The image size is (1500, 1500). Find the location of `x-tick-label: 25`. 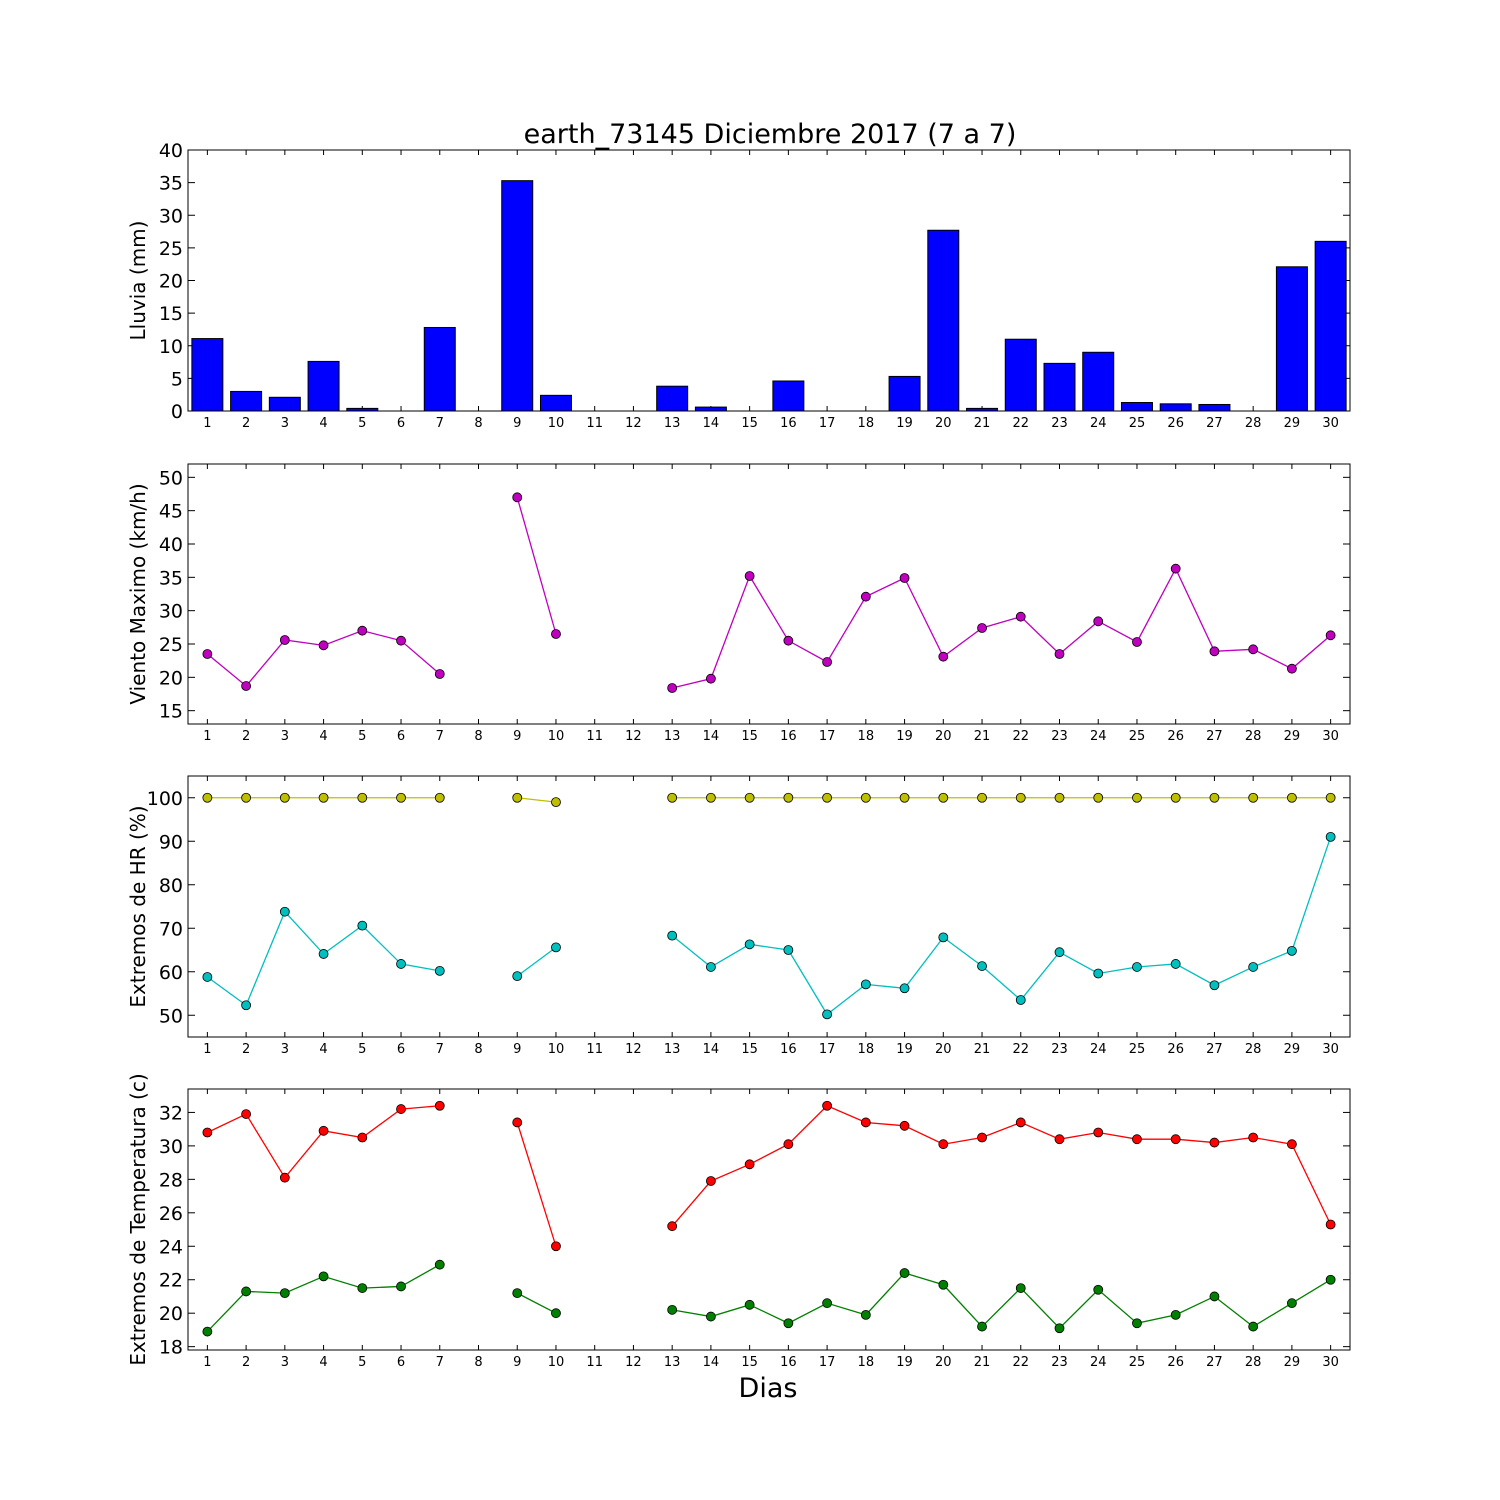

x-tick-label: 25 is located at coordinates (1137, 1049).